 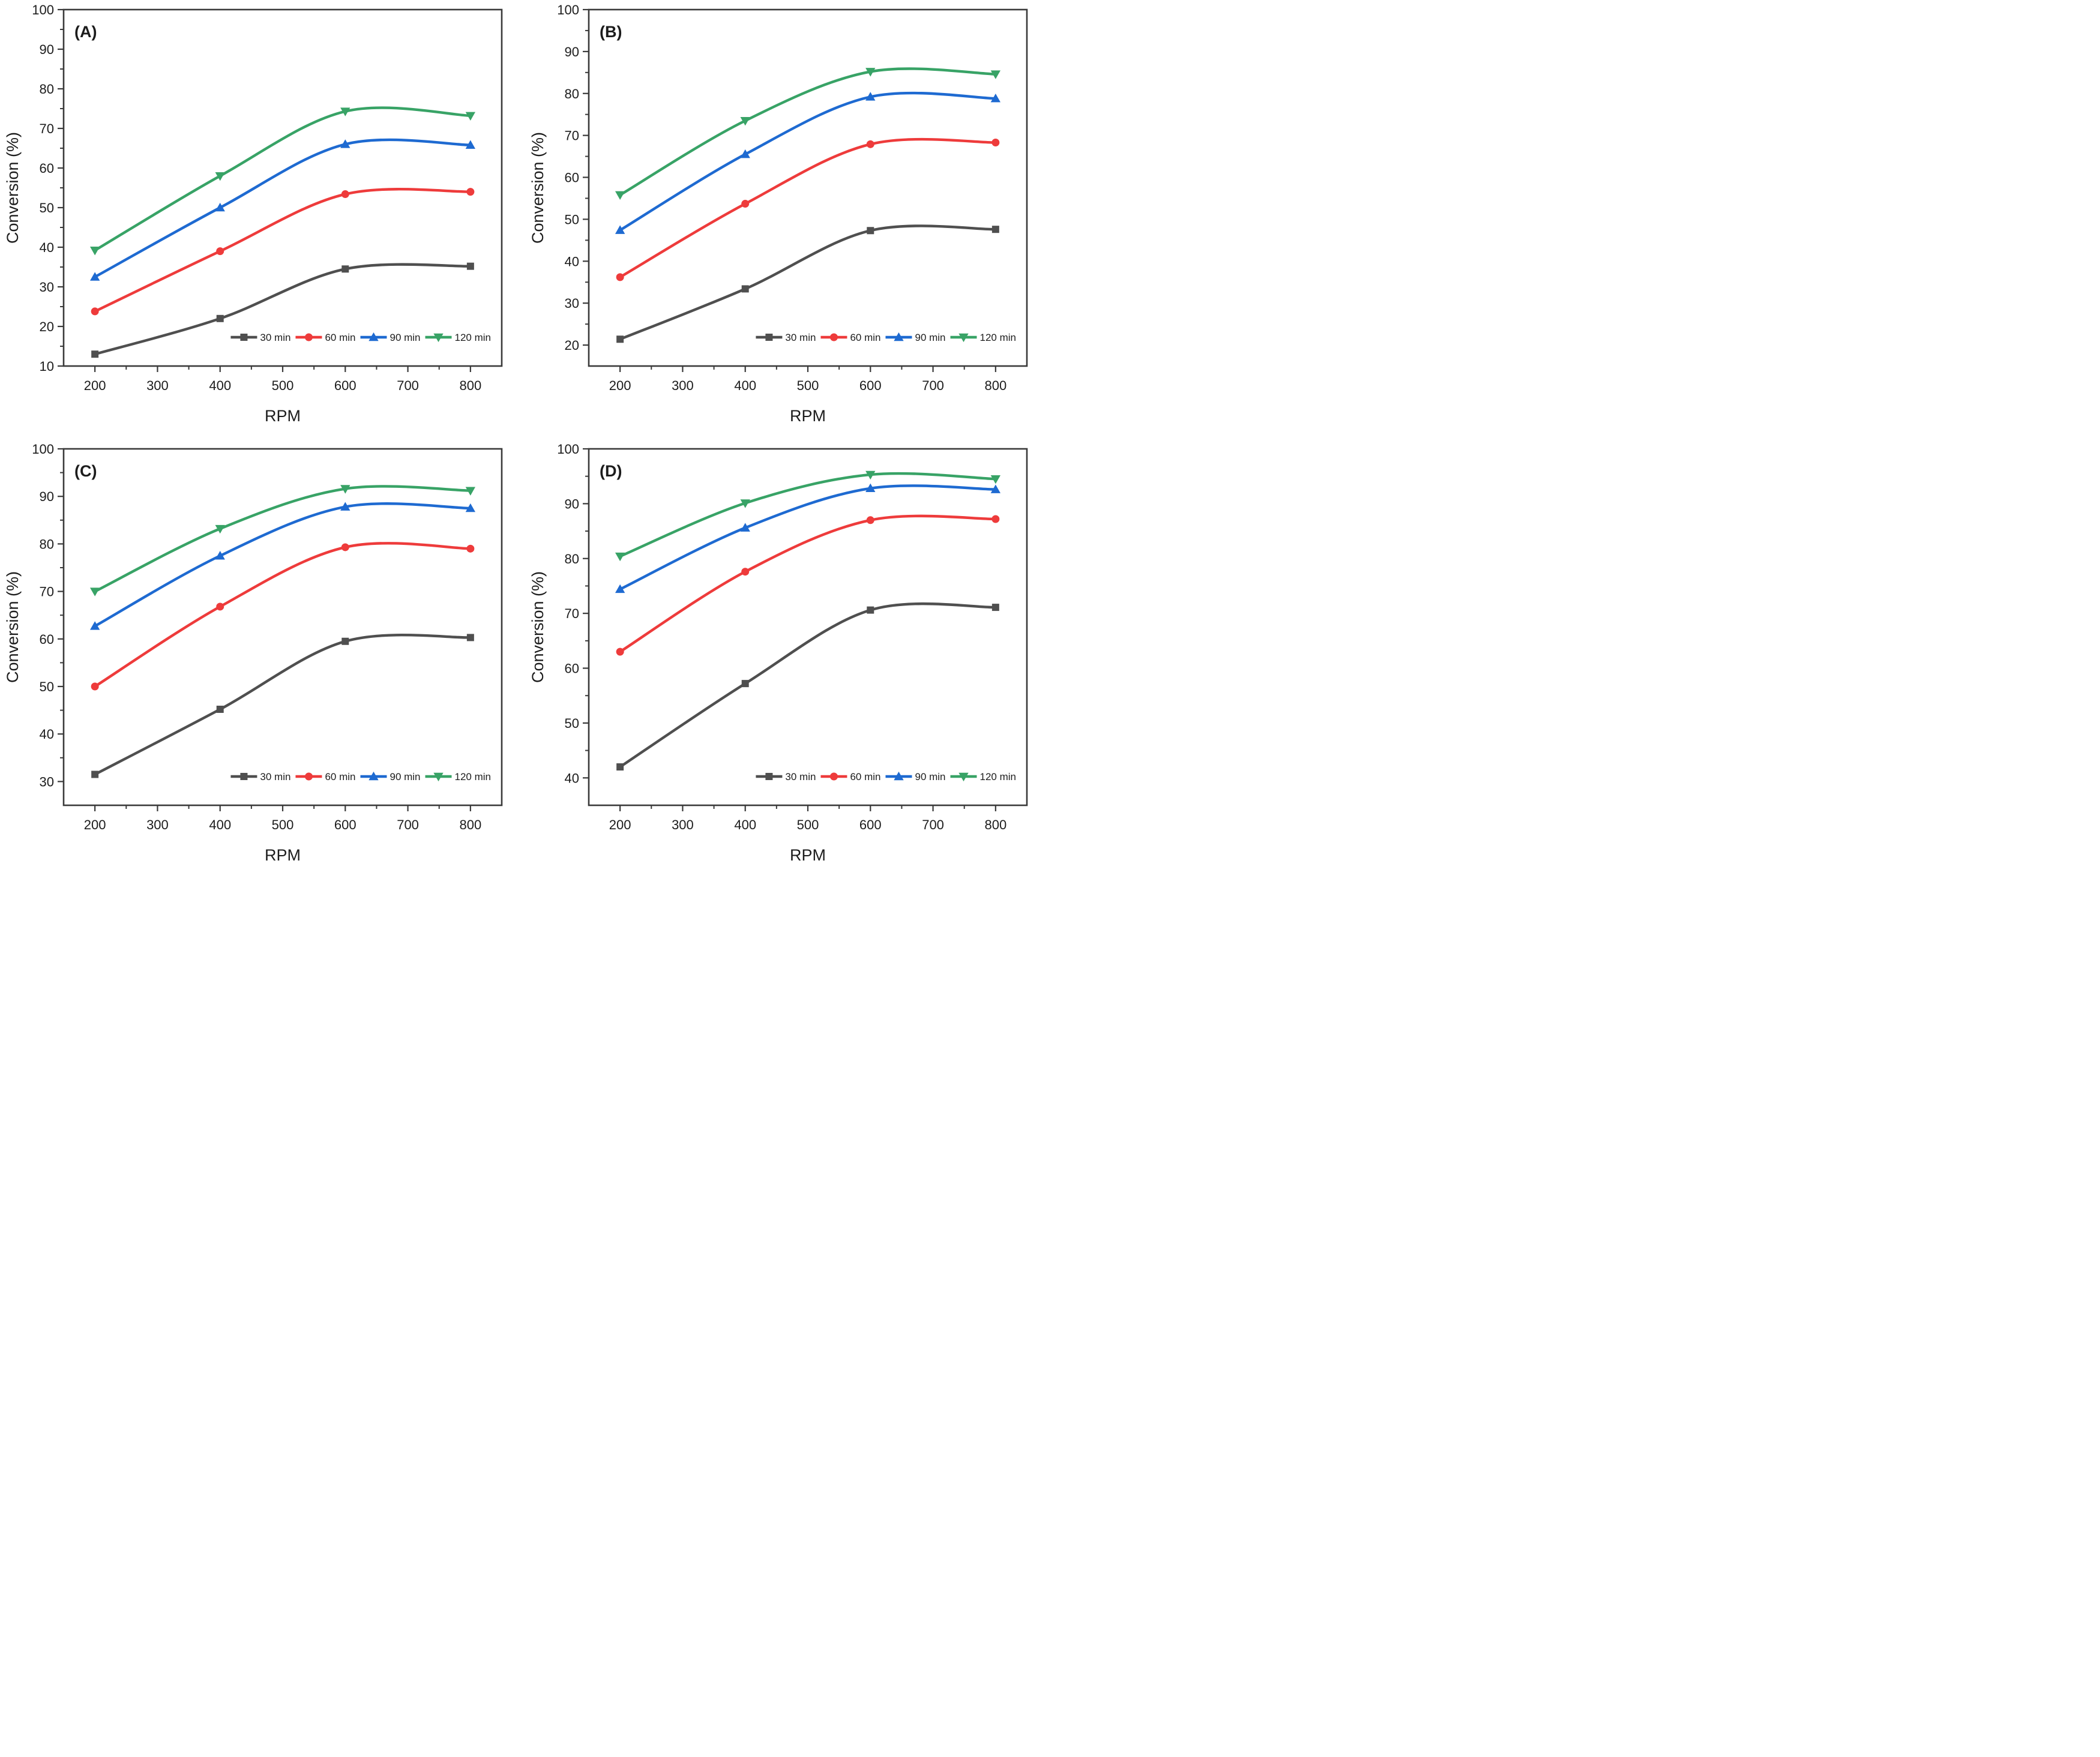 What do you see at coordinates (473, 338) in the screenshot?
I see `legend-label: 120 min` at bounding box center [473, 338].